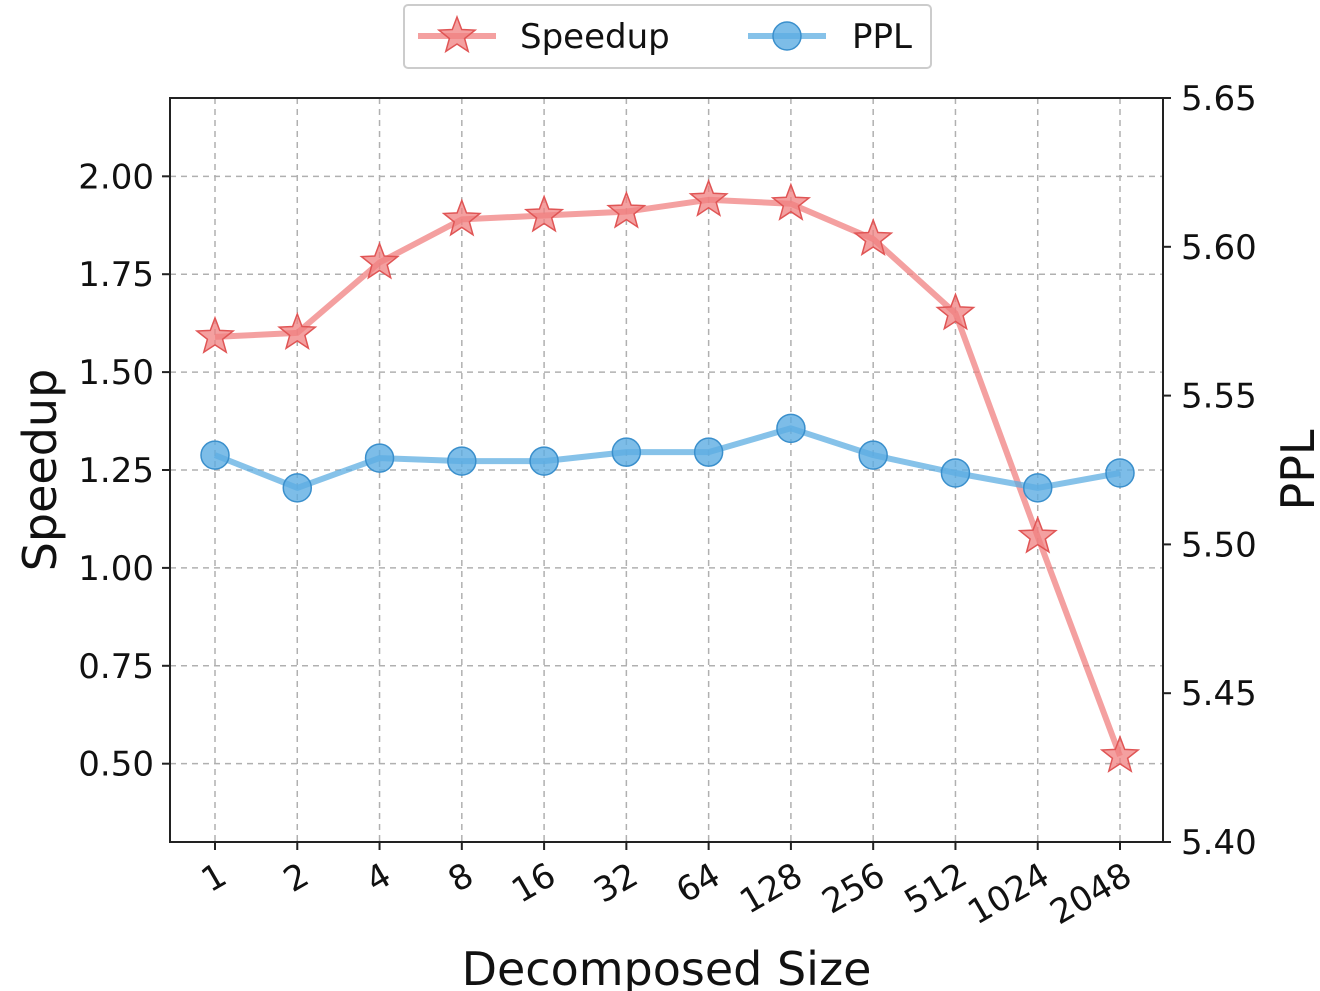 The width and height of the screenshot is (1320, 991). I want to click on left-tick-label: 1.25, so click(116, 471).